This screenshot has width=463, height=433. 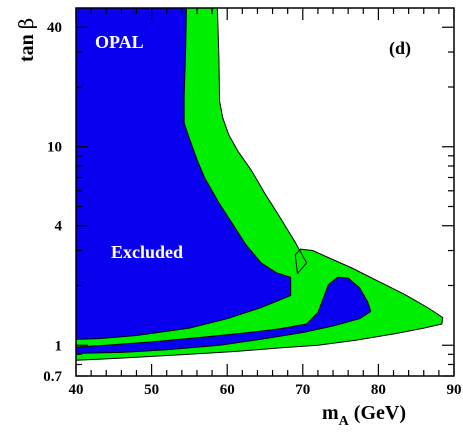 What do you see at coordinates (377, 413) in the screenshot?
I see `x-axis-title-unit: (GeV)` at bounding box center [377, 413].